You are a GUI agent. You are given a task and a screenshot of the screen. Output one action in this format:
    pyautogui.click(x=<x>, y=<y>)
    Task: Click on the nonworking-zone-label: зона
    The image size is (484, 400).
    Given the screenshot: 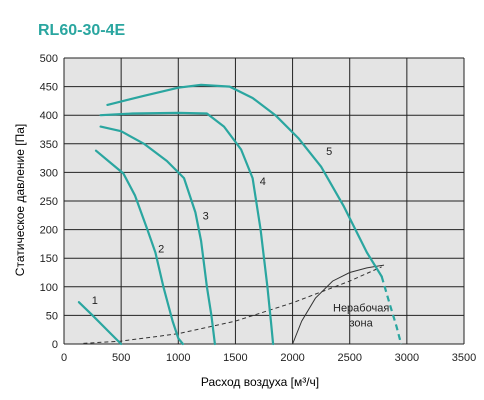 What is the action you would take?
    pyautogui.click(x=362, y=323)
    